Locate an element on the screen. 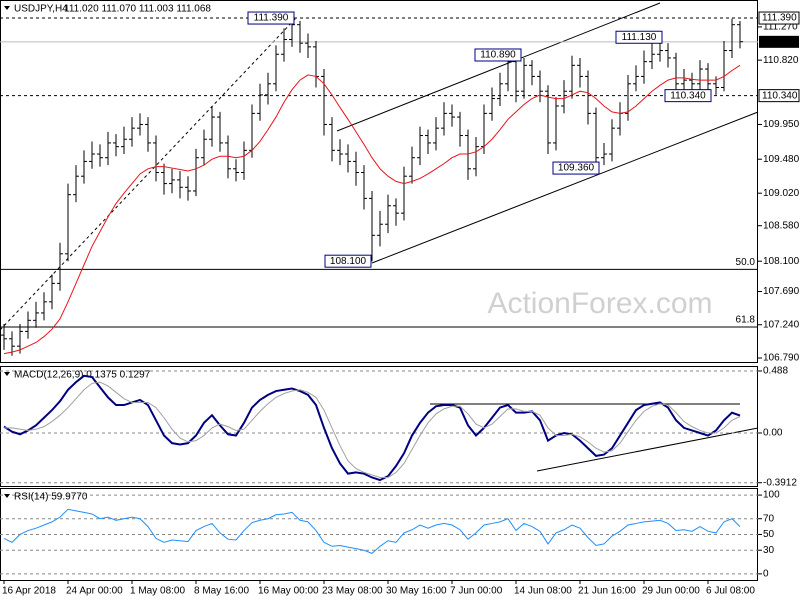 This screenshot has width=800, height=600. x-tick-label: 1 May 08:00 is located at coordinates (157, 591).